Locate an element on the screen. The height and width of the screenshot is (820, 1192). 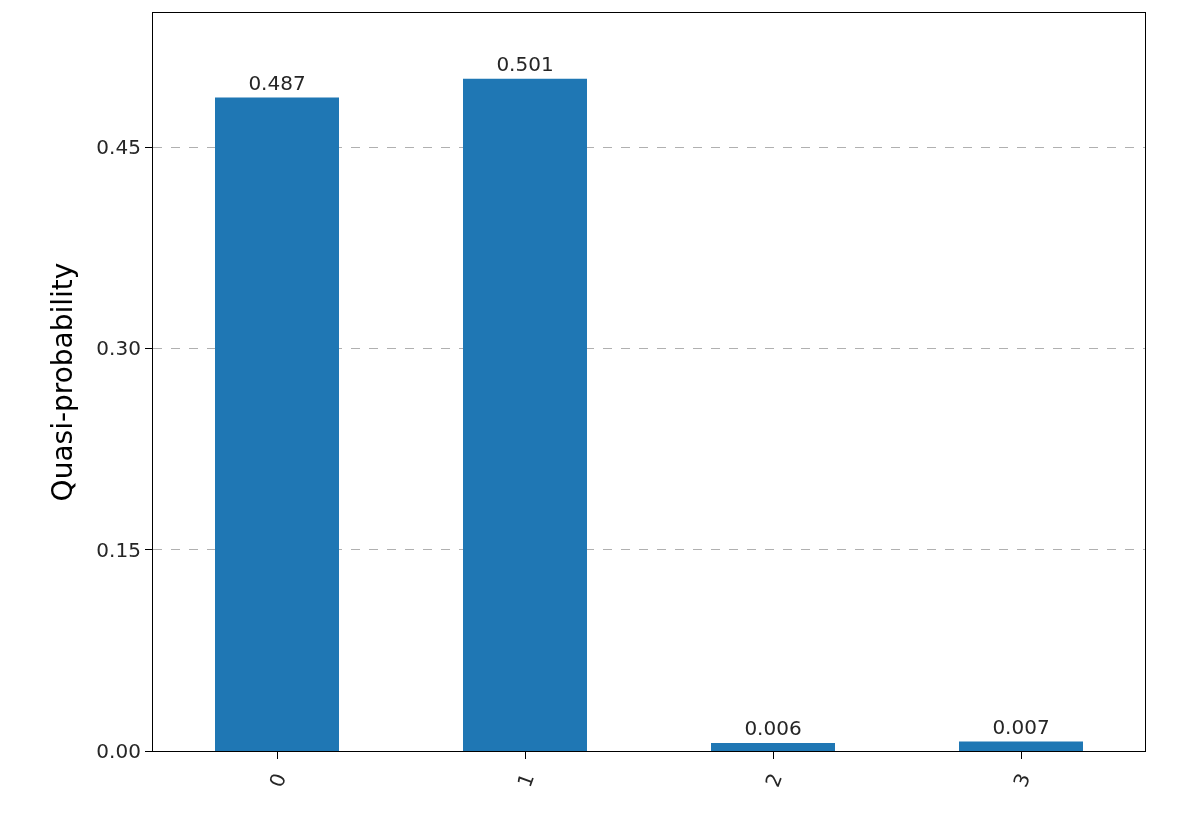
x-tick-label: 2 is located at coordinates (774, 780).